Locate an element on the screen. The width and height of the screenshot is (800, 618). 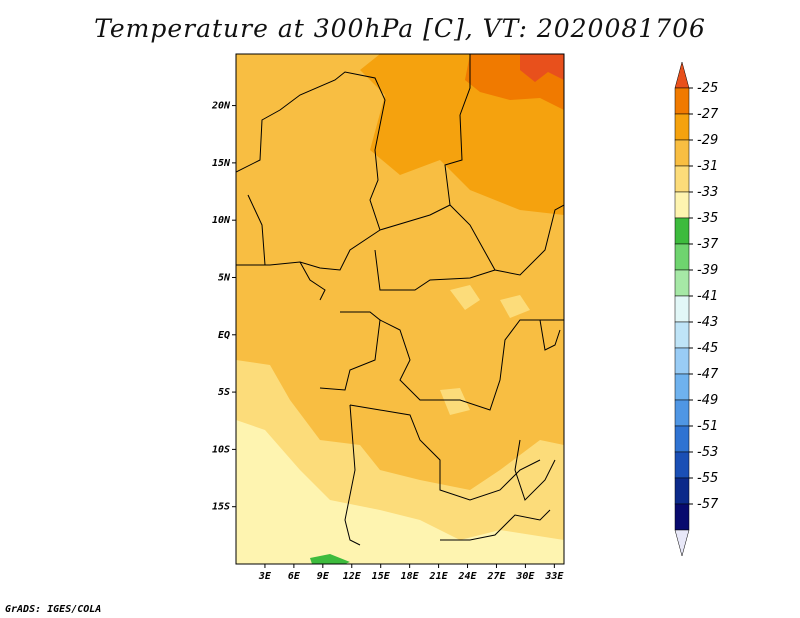
colorbar-label: -35 is located at coordinates (707, 218).